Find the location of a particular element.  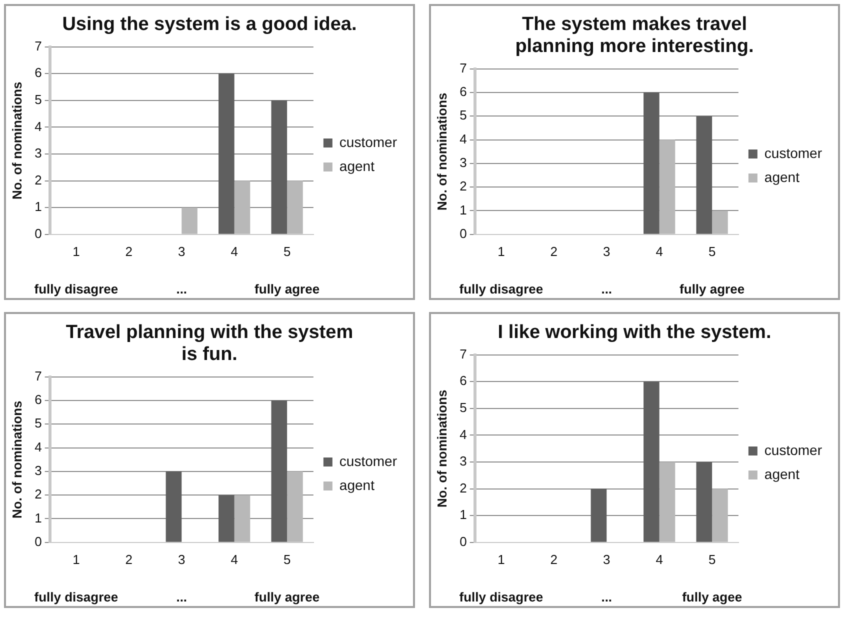

chart-title: I like working with the system. is located at coordinates (634, 333).